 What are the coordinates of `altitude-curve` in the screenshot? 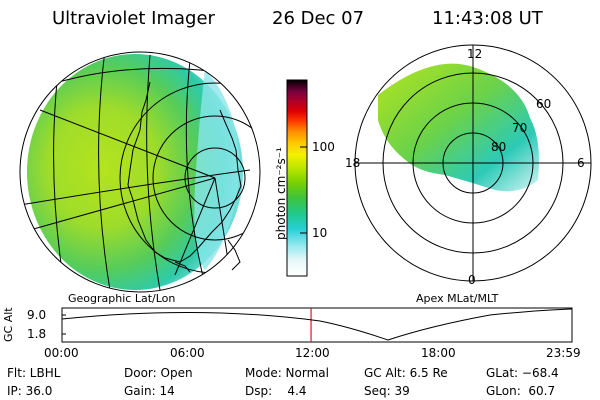 It's located at (317, 324).